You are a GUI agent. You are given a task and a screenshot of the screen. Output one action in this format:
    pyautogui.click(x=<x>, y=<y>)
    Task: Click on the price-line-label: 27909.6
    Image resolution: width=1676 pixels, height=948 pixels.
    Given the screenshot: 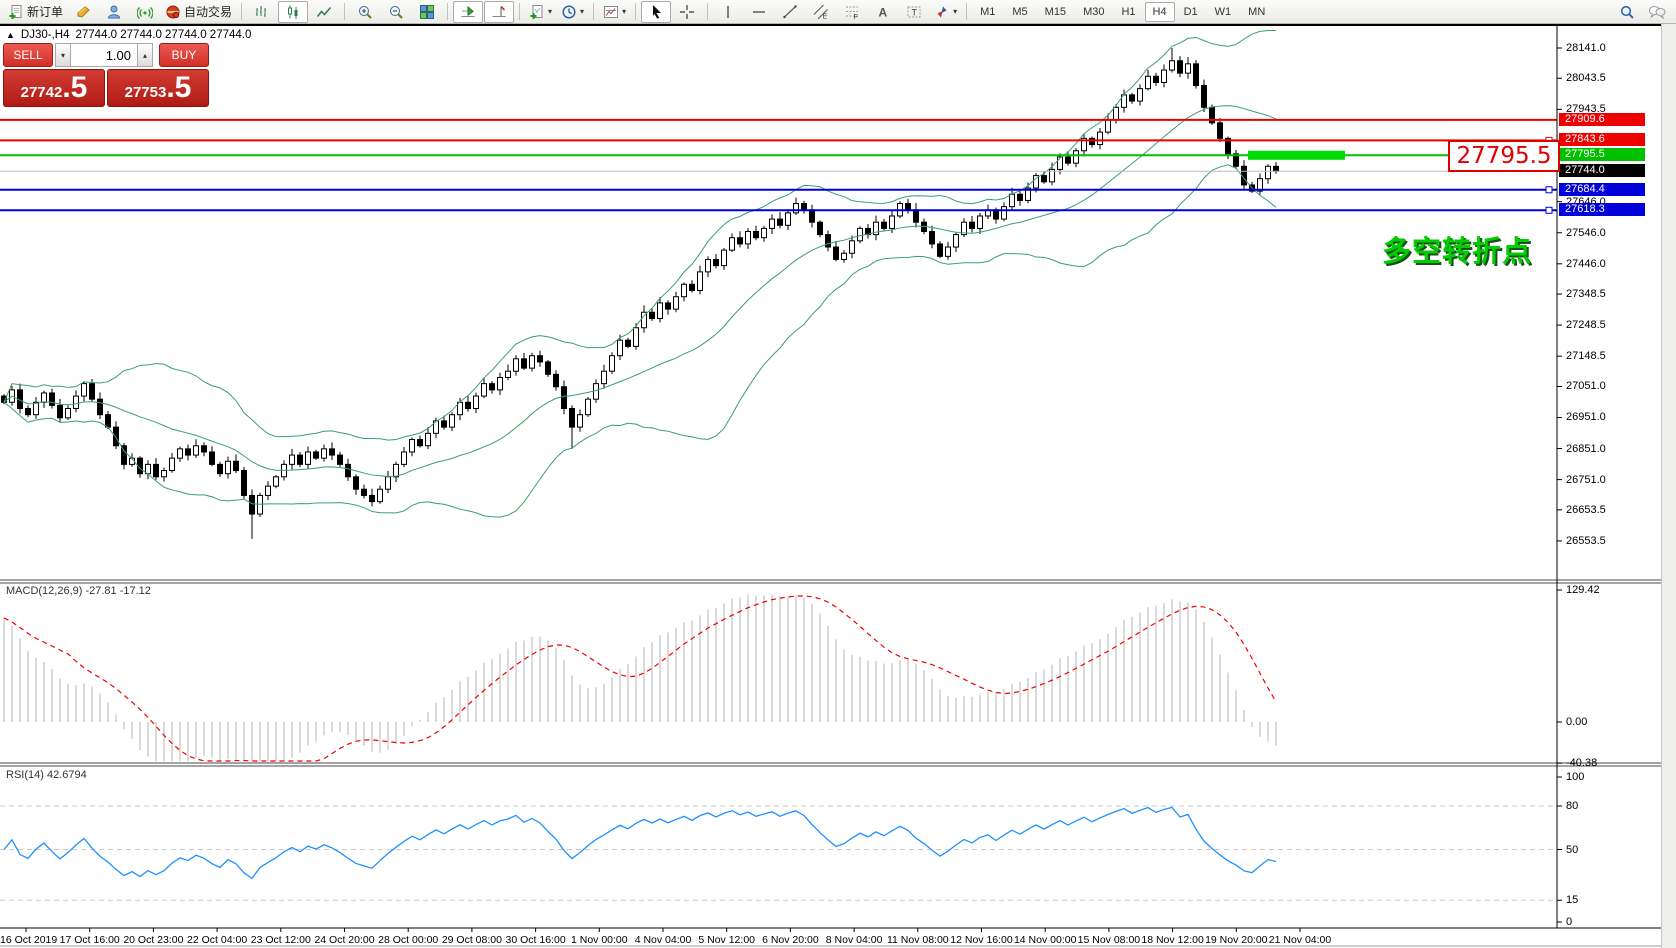 What is the action you would take?
    pyautogui.click(x=1602, y=119)
    